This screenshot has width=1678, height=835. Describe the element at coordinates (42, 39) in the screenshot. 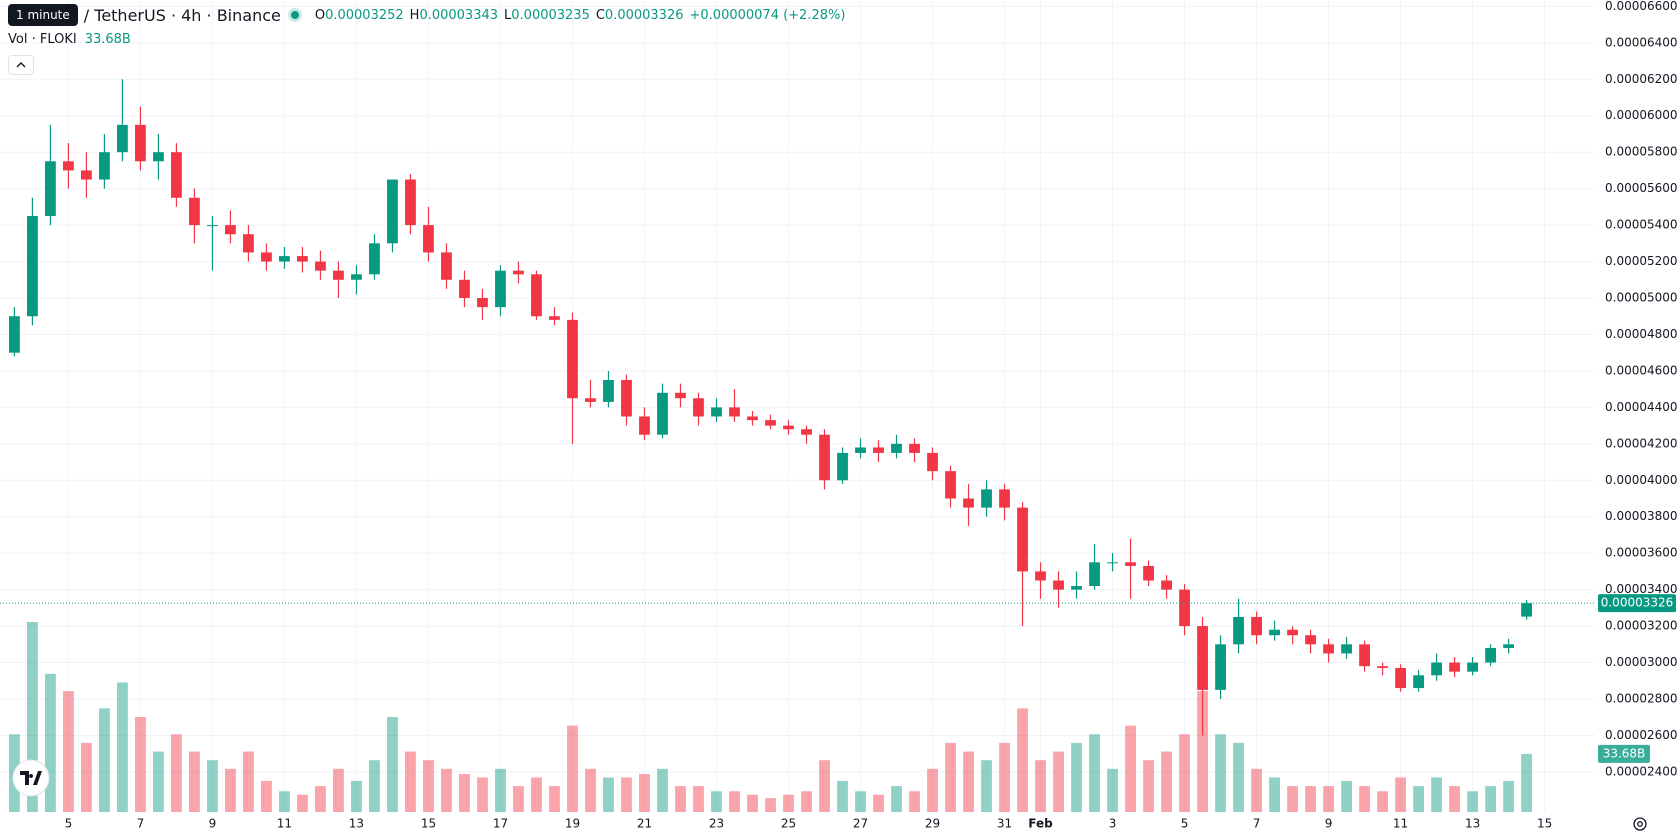

I see `volume-title: Vol · FLOKI` at that location.